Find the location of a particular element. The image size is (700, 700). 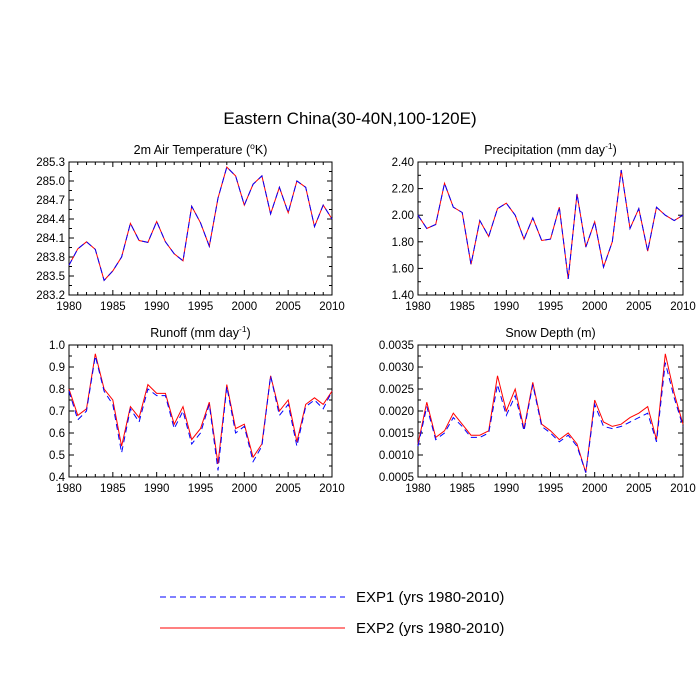

y-tick-label: 285.3 is located at coordinates (50, 163).